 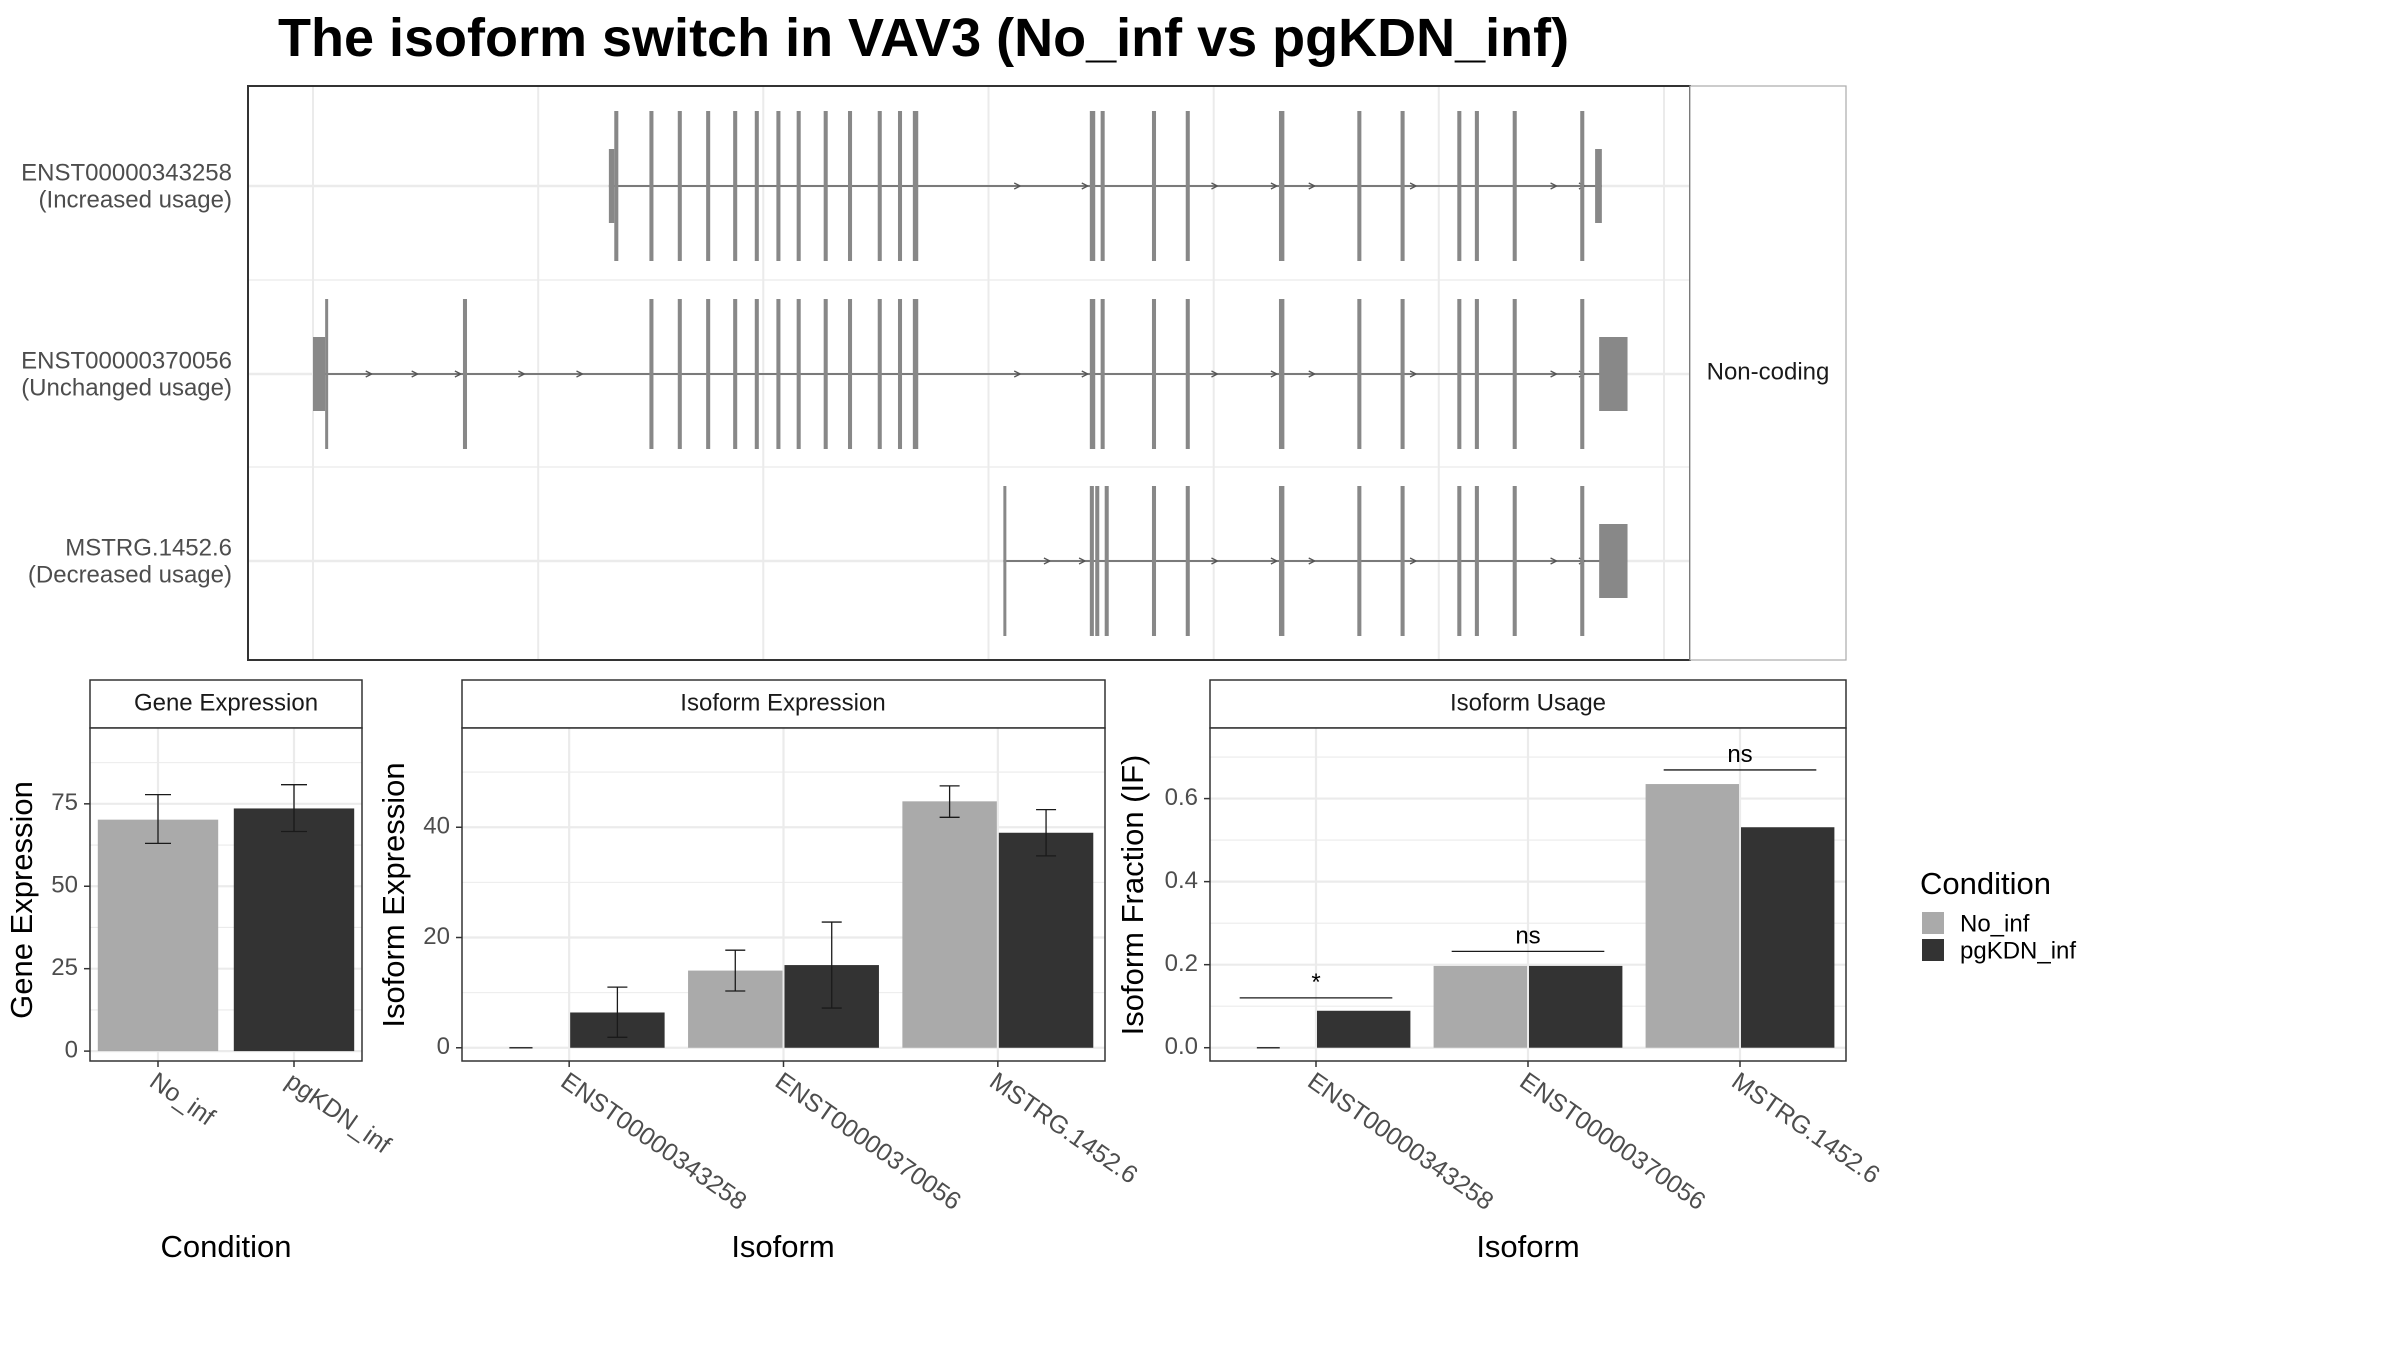 What do you see at coordinates (1995, 923) in the screenshot?
I see `legend-label-no-inf: No_inf` at bounding box center [1995, 923].